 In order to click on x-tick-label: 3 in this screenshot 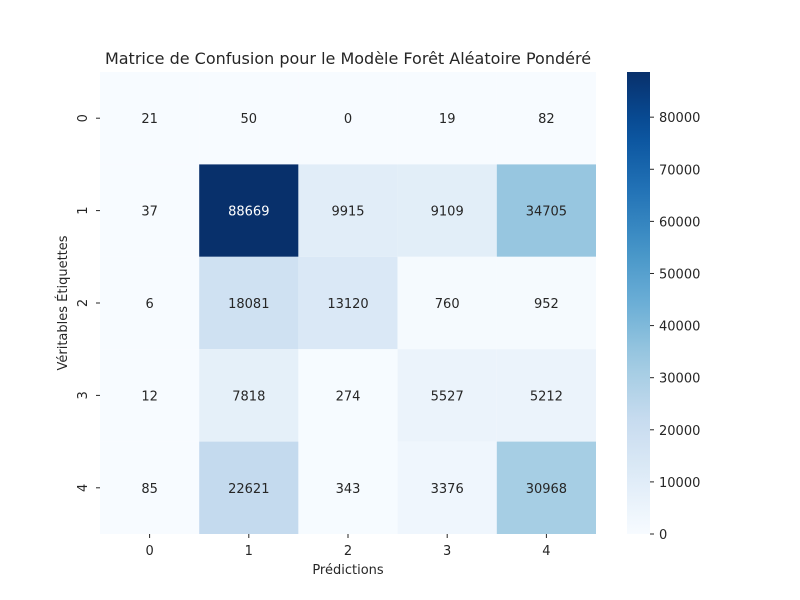, I will do `click(447, 551)`.